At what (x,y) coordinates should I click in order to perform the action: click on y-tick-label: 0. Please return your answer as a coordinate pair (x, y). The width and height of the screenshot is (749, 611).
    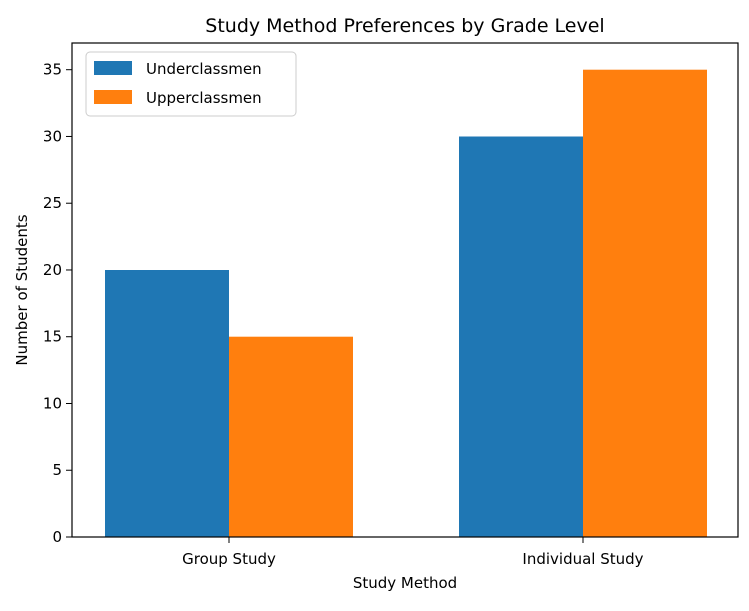
    Looking at the image, I should click on (57, 537).